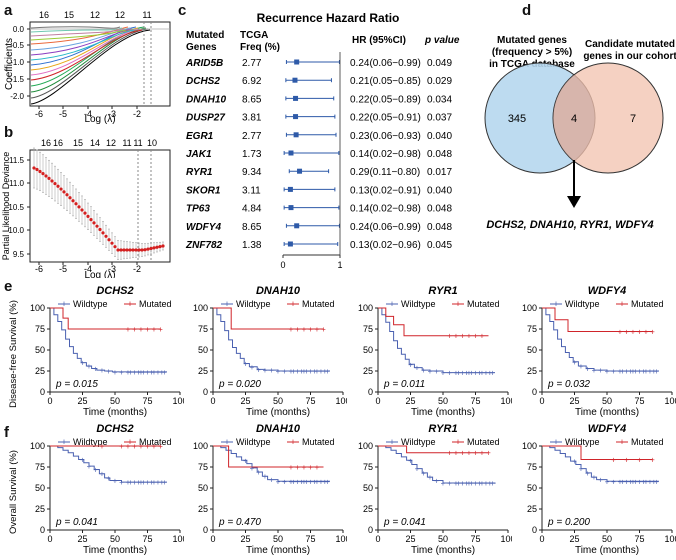 Image resolution: width=676 pixels, height=560 pixels. I want to click on p-value: 0.045, so click(439, 245).